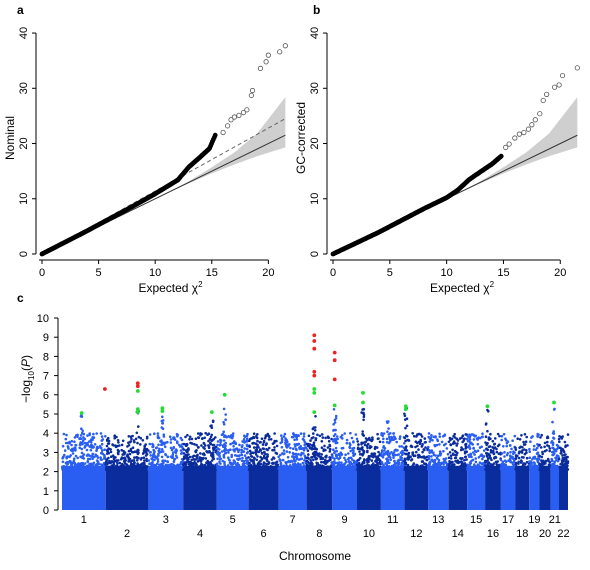 This screenshot has height=570, width=590. Describe the element at coordinates (46, 357) in the screenshot. I see `manhattan-y-tick-label: 8` at that location.